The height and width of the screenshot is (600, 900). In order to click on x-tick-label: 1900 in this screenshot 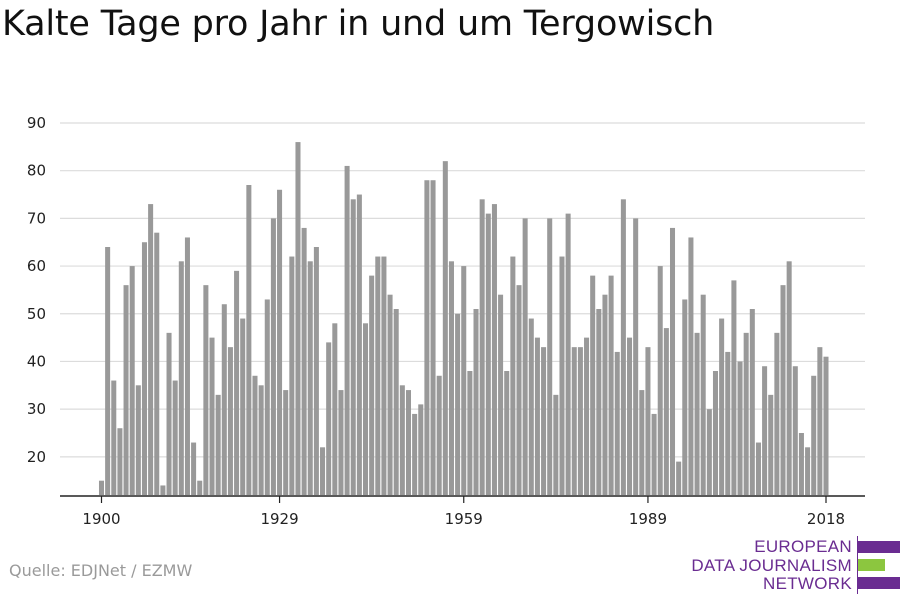, I will do `click(101, 519)`.